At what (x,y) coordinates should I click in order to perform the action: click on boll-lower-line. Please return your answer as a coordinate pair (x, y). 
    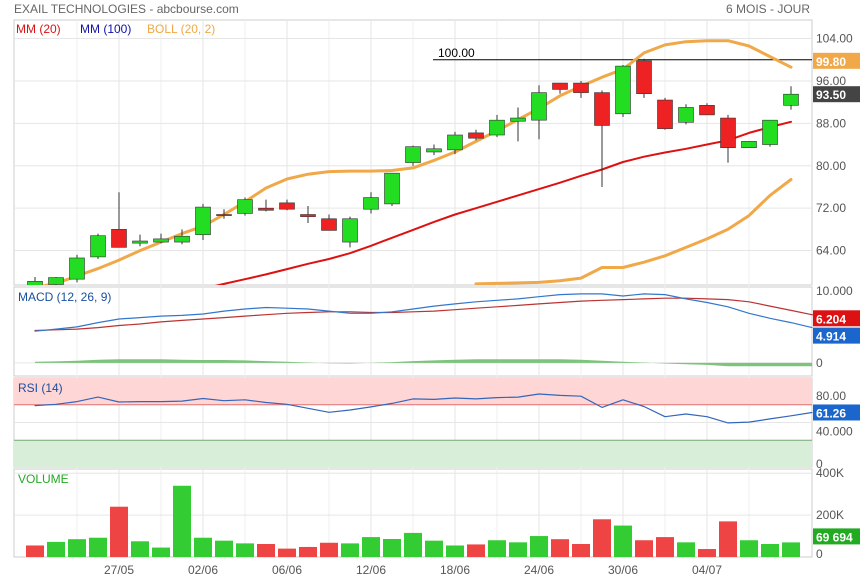
    Looking at the image, I should click on (633, 231).